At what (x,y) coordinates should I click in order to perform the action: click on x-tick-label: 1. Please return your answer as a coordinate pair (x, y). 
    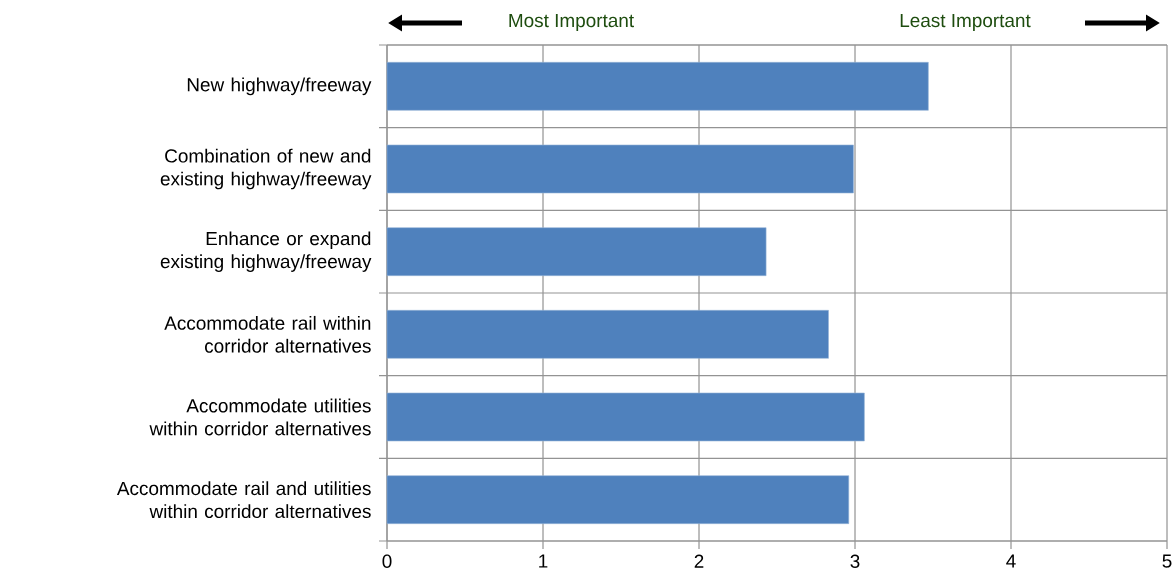
    Looking at the image, I should click on (543, 561).